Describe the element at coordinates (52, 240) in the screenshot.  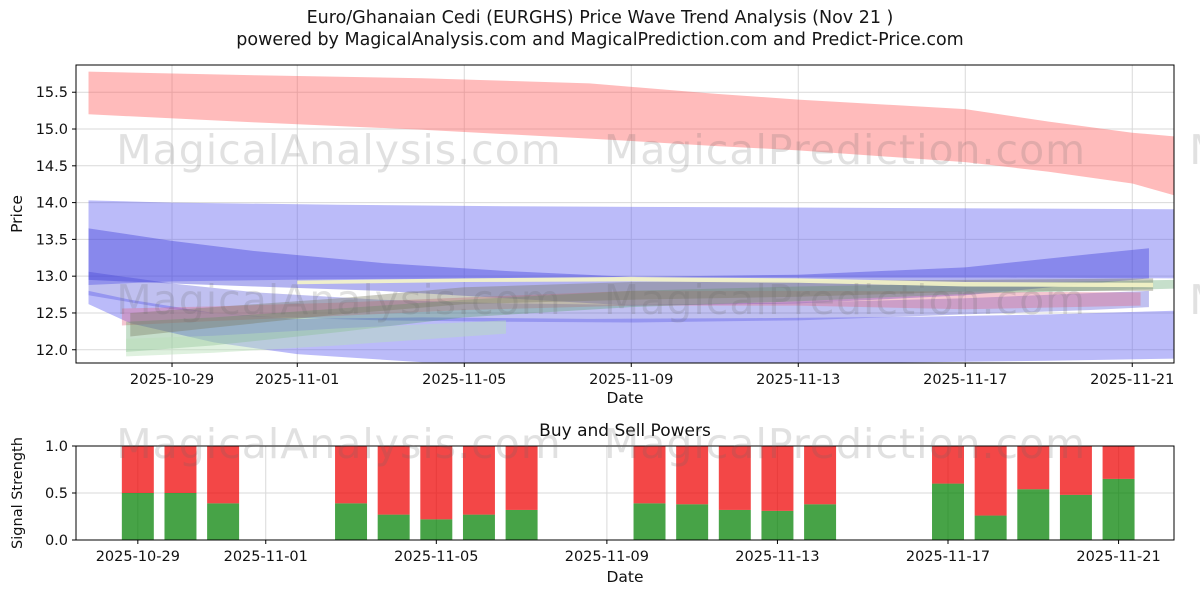
I see `y-tick-label: 13.5` at that location.